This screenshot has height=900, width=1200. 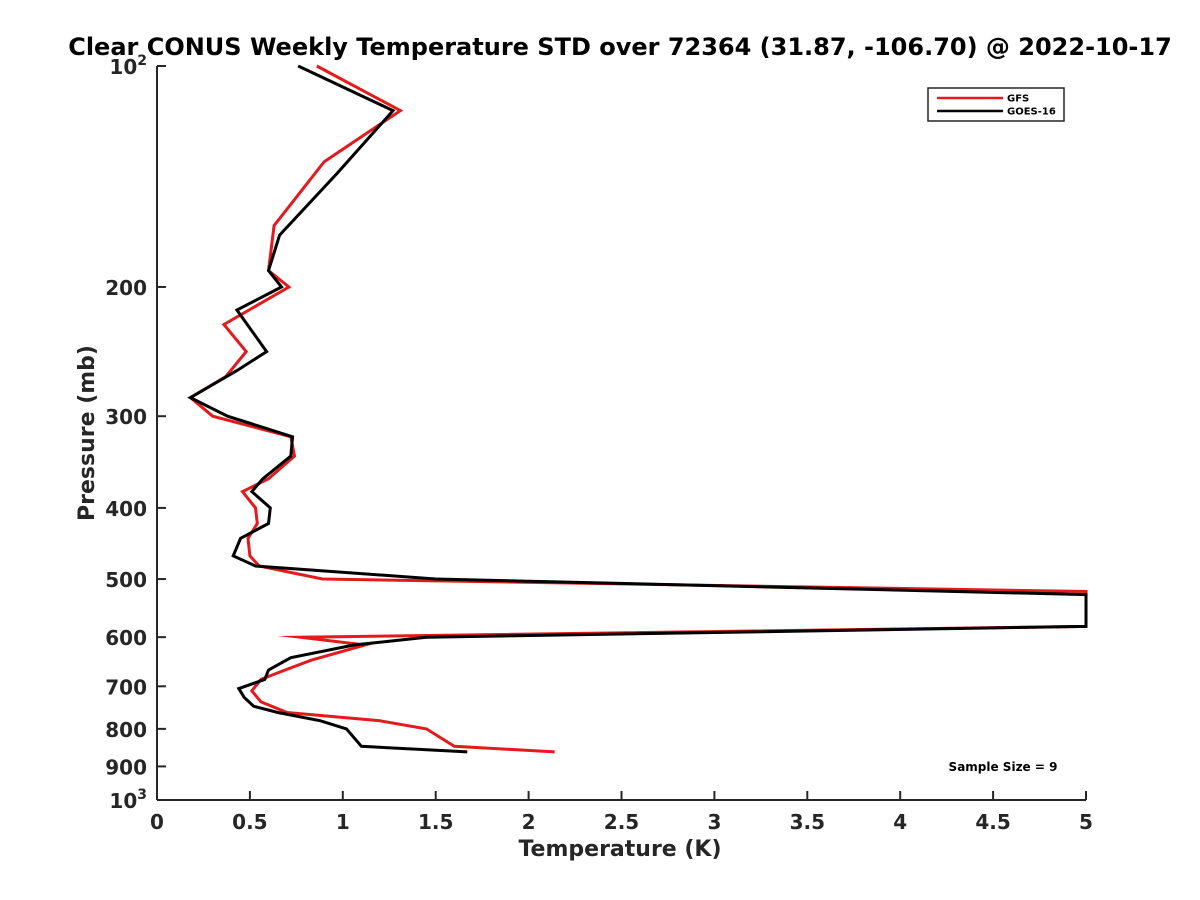 I want to click on x-tick-label: 2, so click(x=529, y=822).